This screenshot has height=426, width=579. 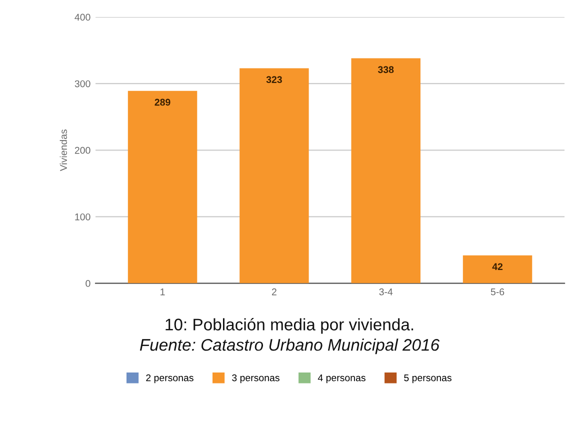 I want to click on data-label: 289, so click(x=162, y=102).